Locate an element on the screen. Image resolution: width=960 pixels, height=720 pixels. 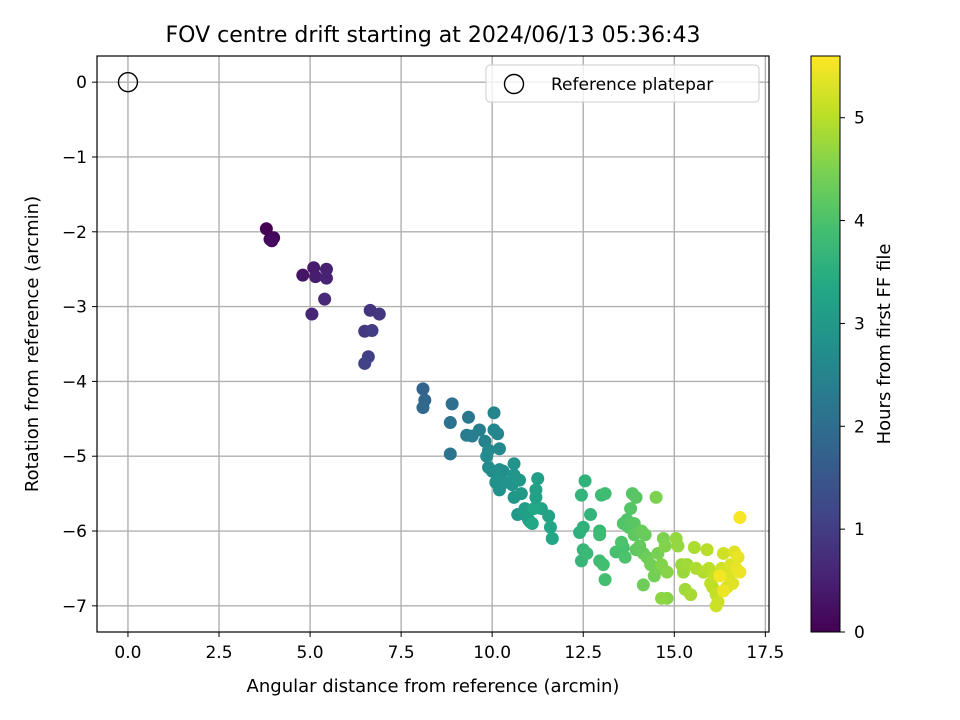
y-tick-label: −7 is located at coordinates (74, 607).